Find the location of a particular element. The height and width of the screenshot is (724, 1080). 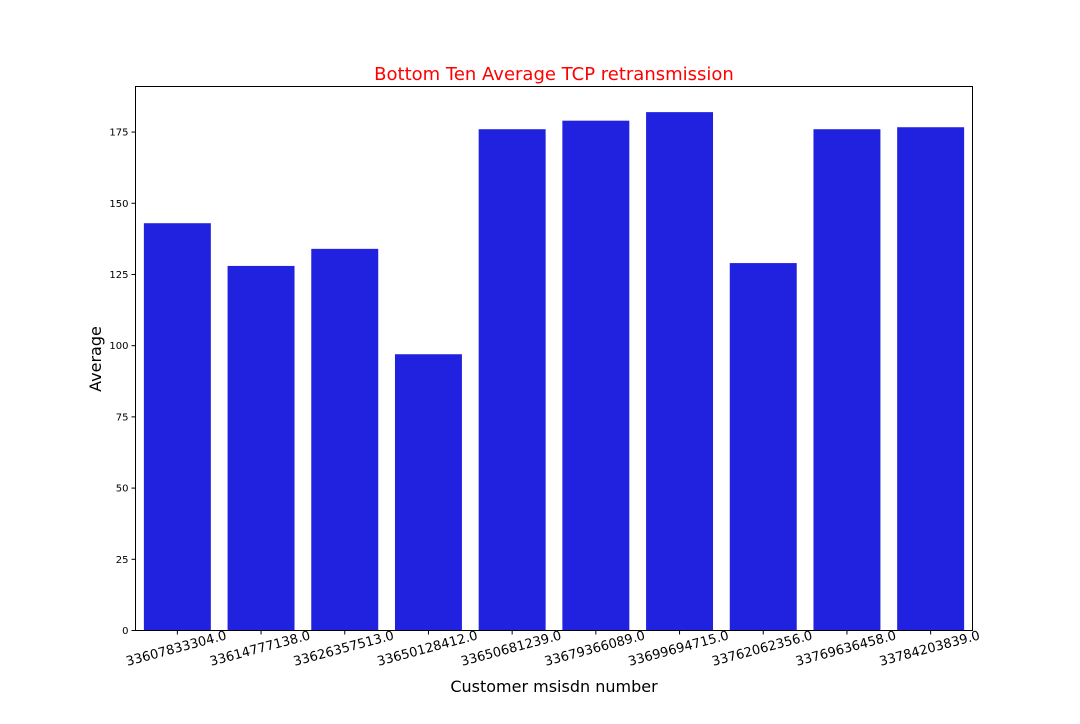

y-axis-label: Average is located at coordinates (95, 359).